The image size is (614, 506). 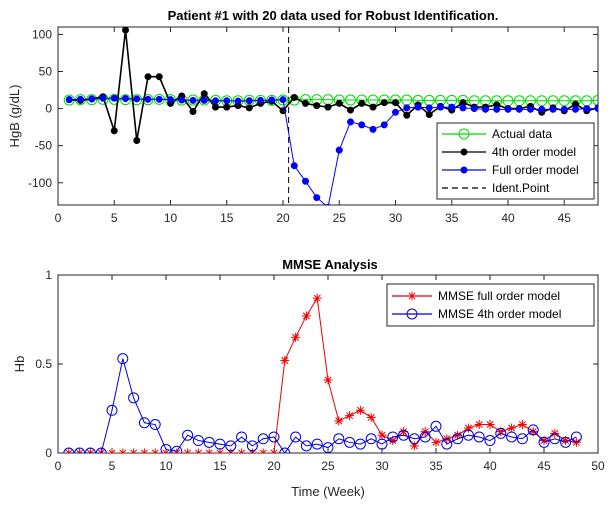 What do you see at coordinates (535, 170) in the screenshot?
I see `top-legend-label-2: Full order model` at bounding box center [535, 170].